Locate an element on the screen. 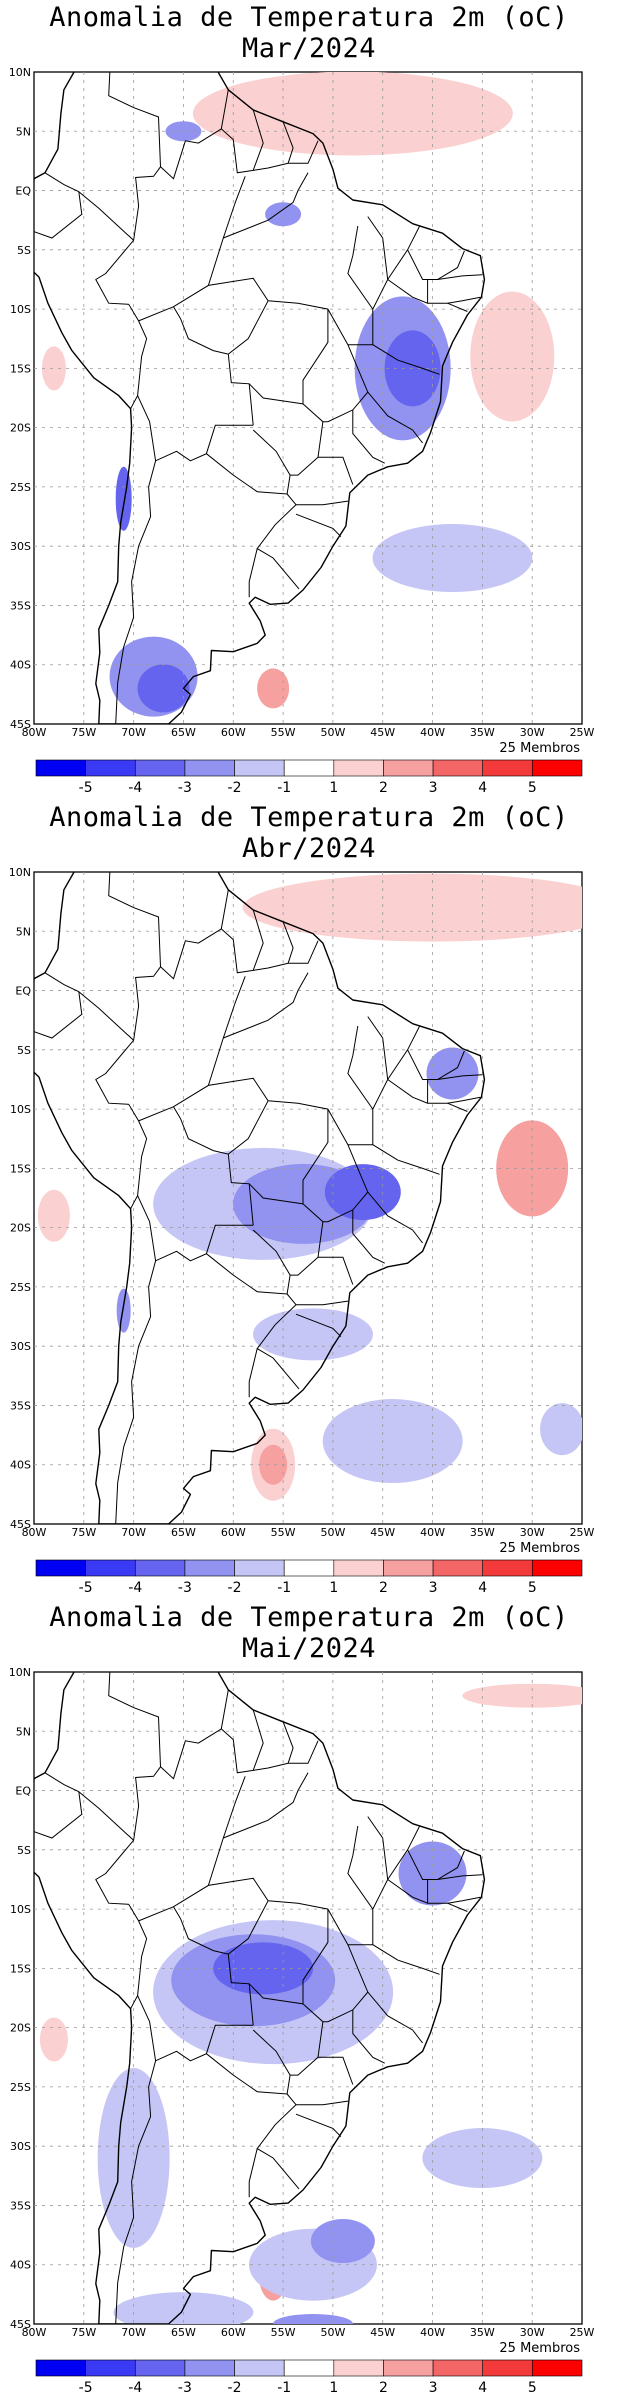  lat-tick-label: 30S is located at coordinates (20, 546).